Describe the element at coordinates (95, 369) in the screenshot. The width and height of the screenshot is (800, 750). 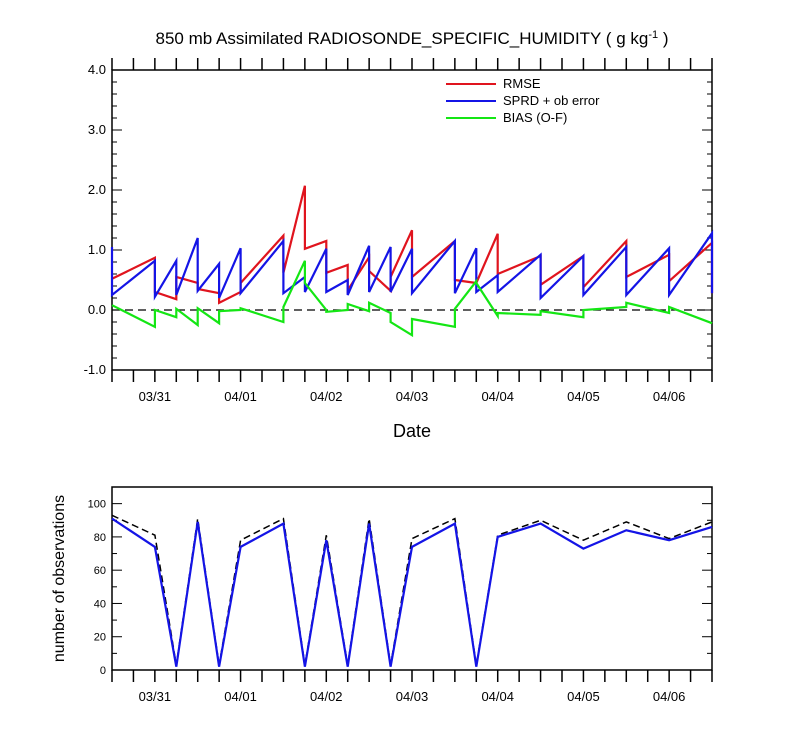
I see `y-tick-label: -1.0` at that location.